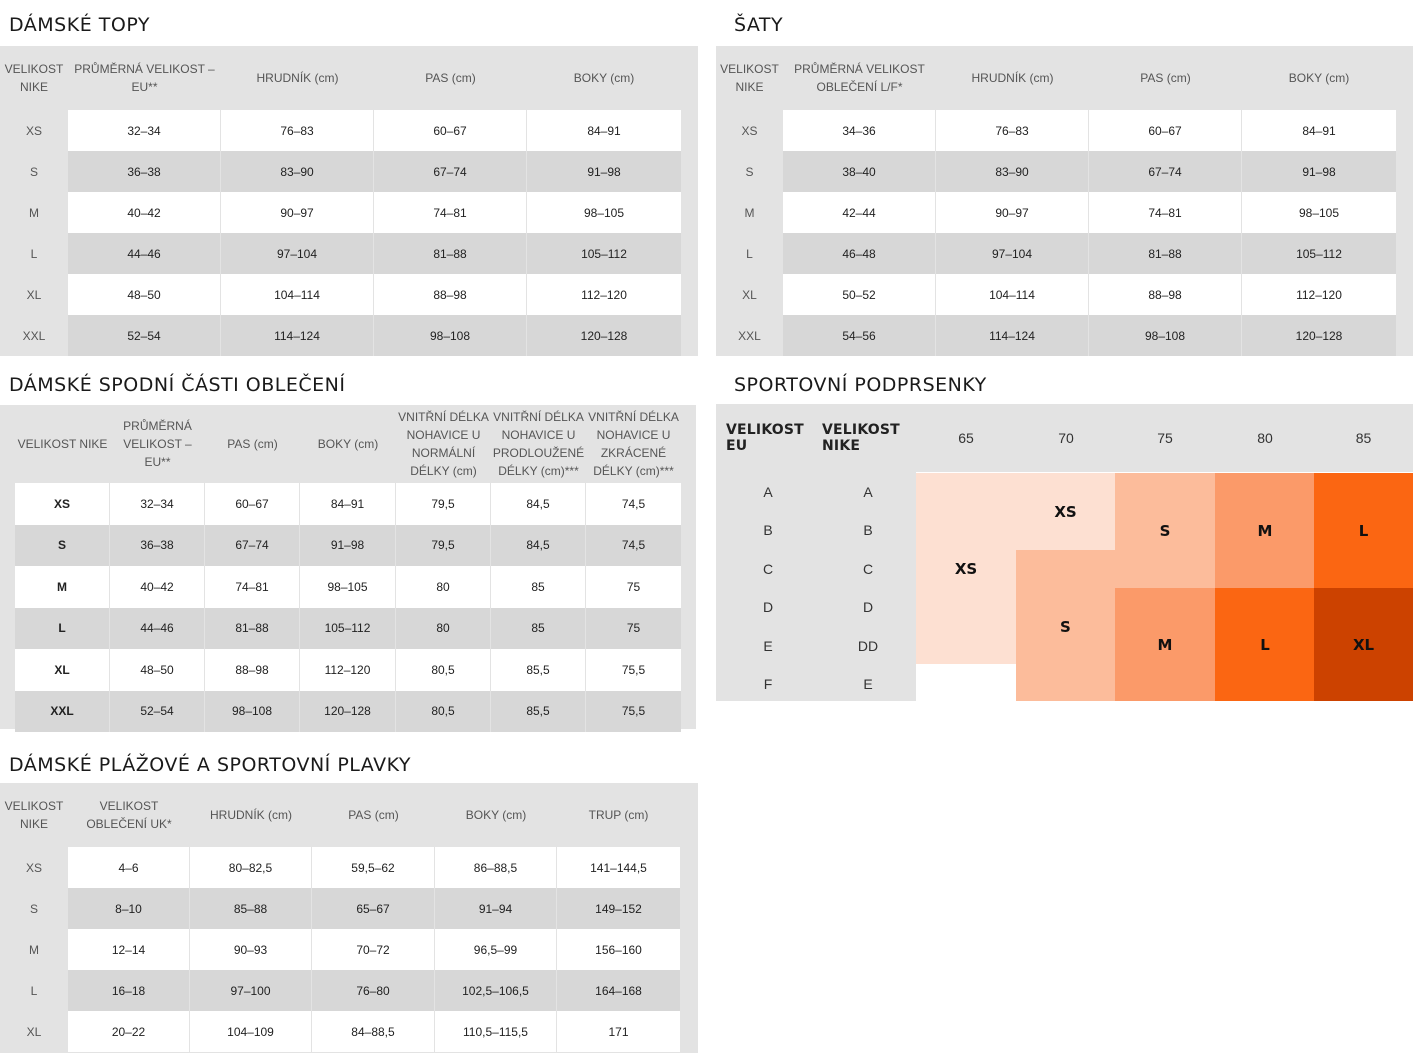 Image resolution: width=1413 pixels, height=1053 pixels. I want to click on section-title-swimwear: DÁMSKÉ PLÁŽOVÉ A SPORTOVNÍ PLAVKY, so click(210, 765).